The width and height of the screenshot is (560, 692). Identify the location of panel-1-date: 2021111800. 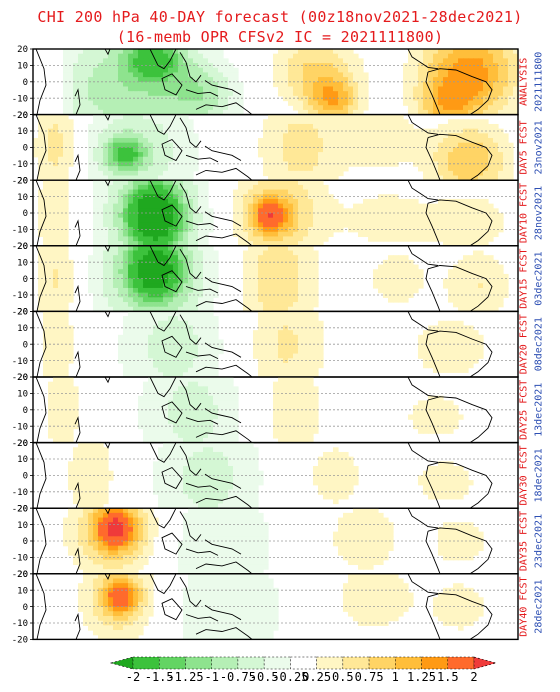
(539, 82).